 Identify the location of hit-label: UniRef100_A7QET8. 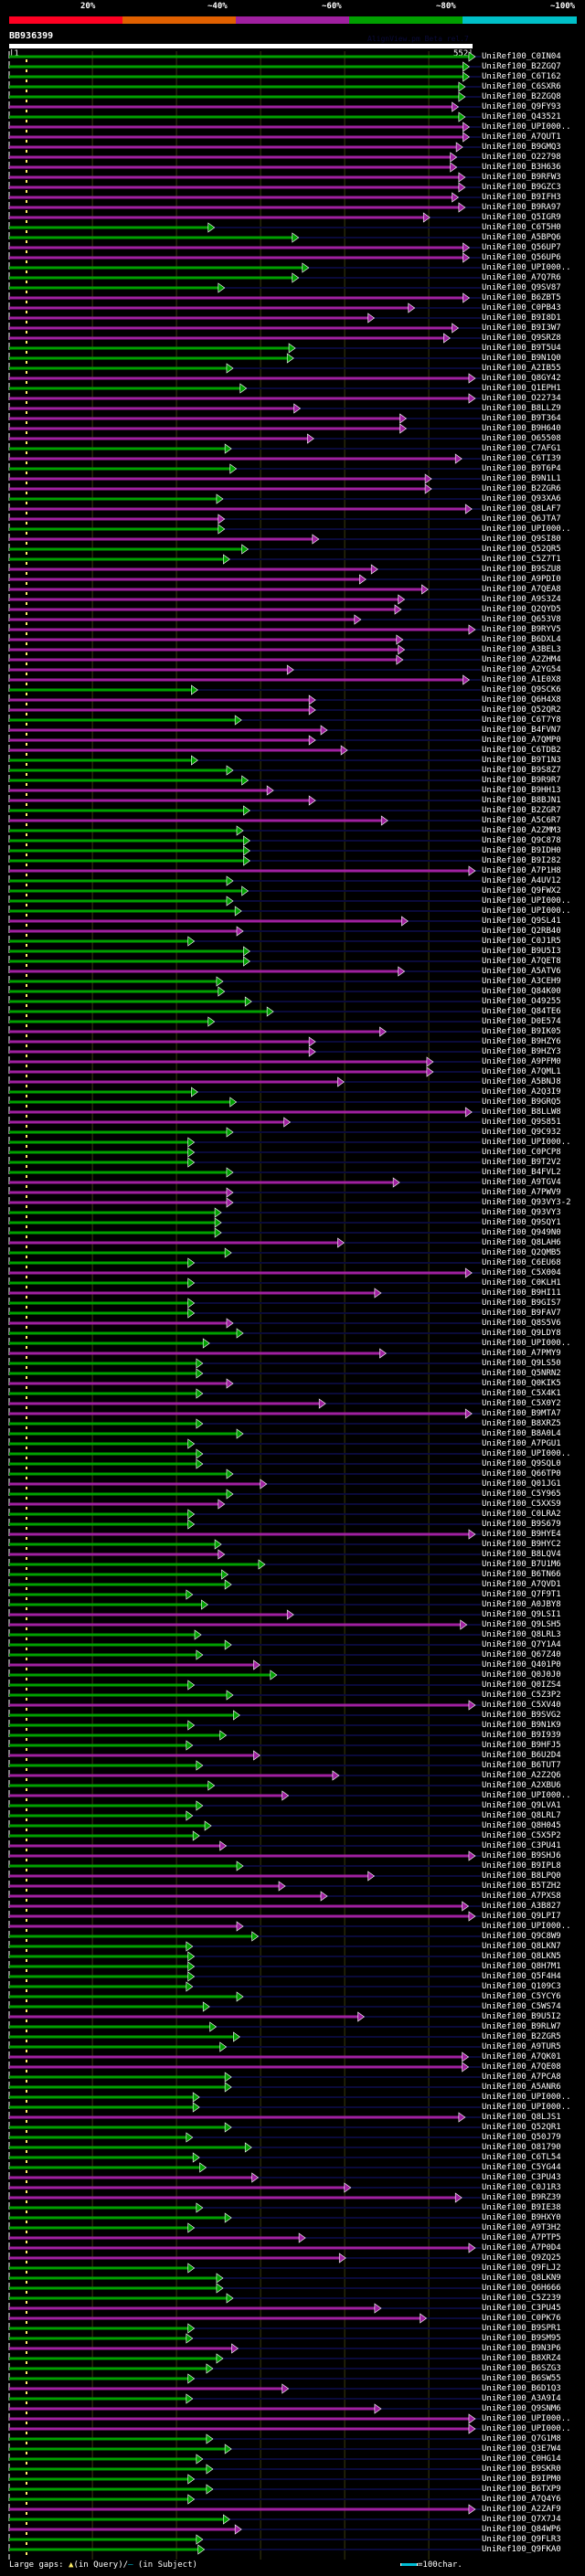
(521, 961).